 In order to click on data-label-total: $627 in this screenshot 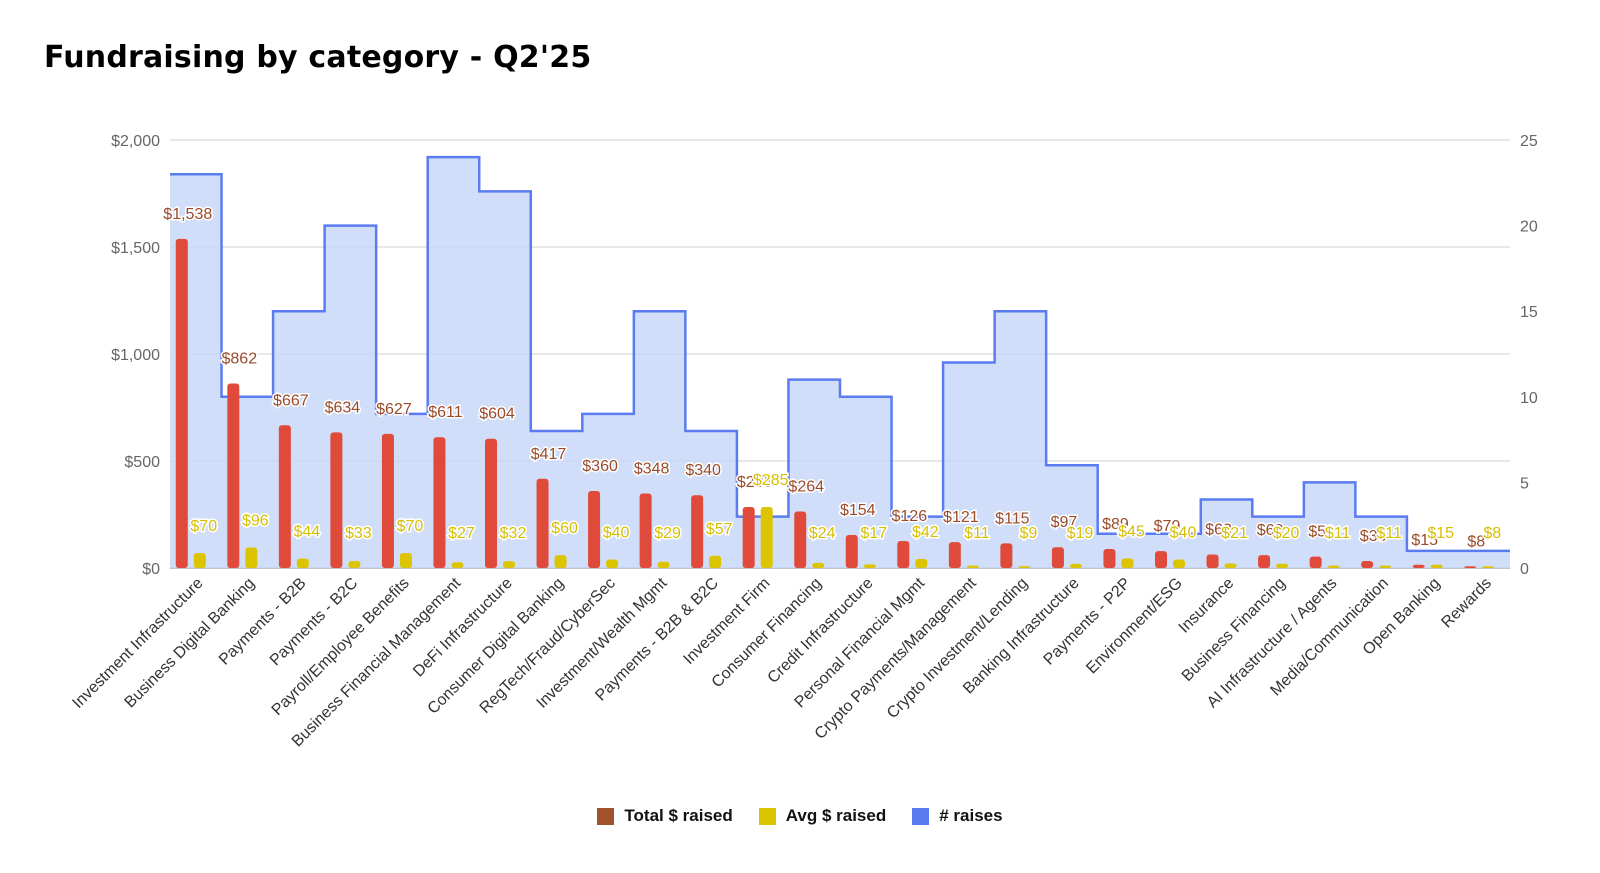, I will do `click(394, 409)`.